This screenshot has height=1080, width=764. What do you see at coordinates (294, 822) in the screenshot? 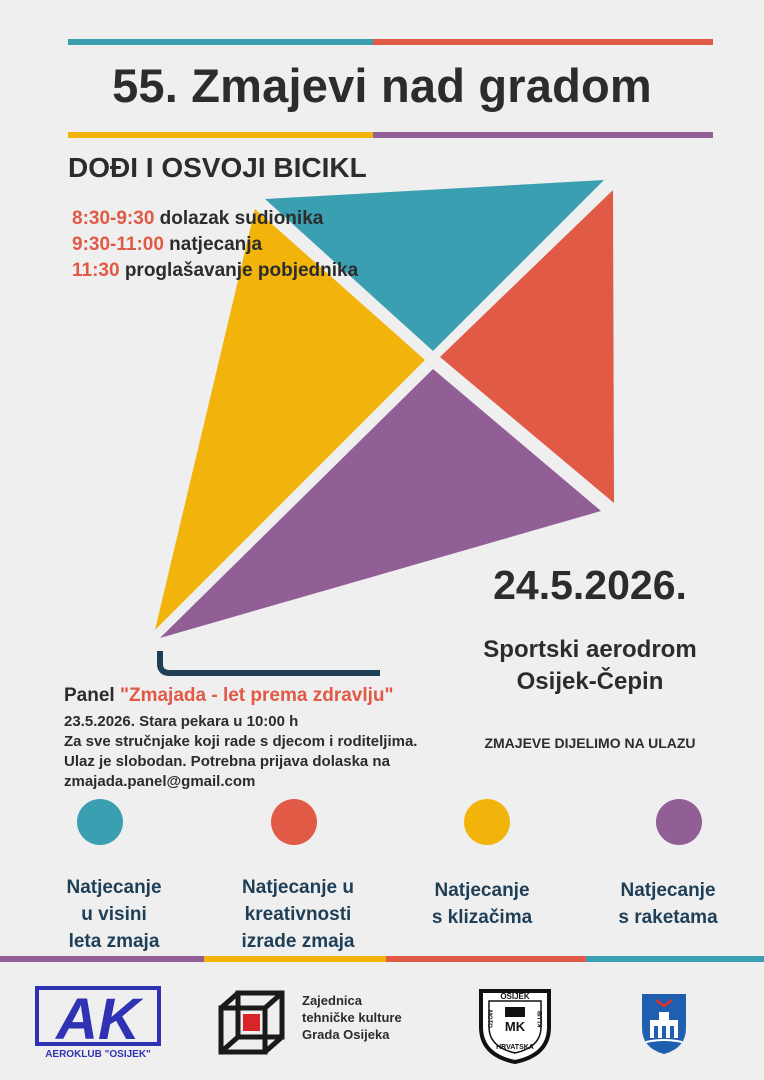
I see `category-dot-red` at bounding box center [294, 822].